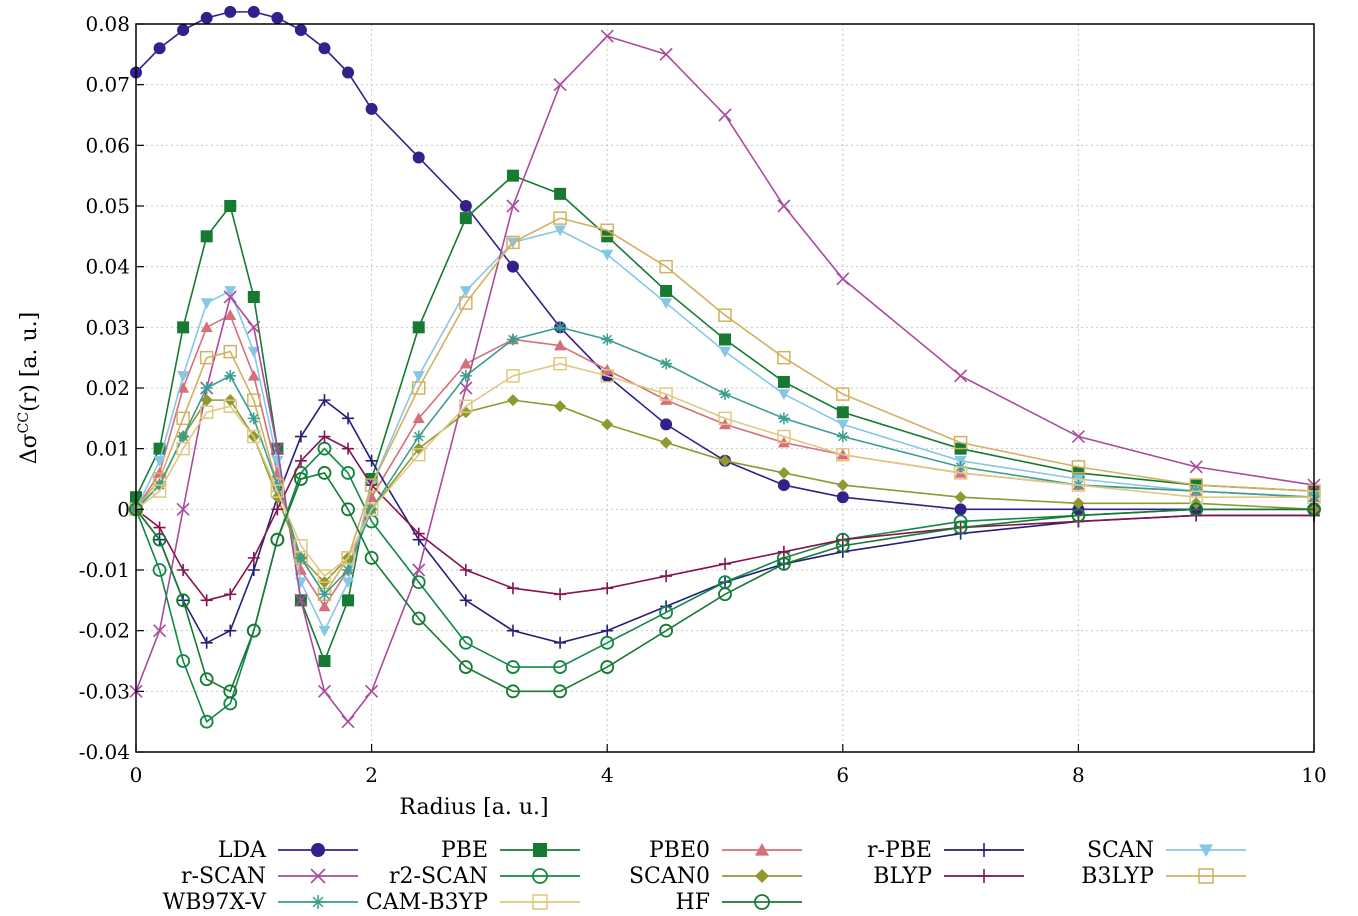 The width and height of the screenshot is (1358, 916). What do you see at coordinates (842, 775) in the screenshot?
I see `x-tick-label: 6` at bounding box center [842, 775].